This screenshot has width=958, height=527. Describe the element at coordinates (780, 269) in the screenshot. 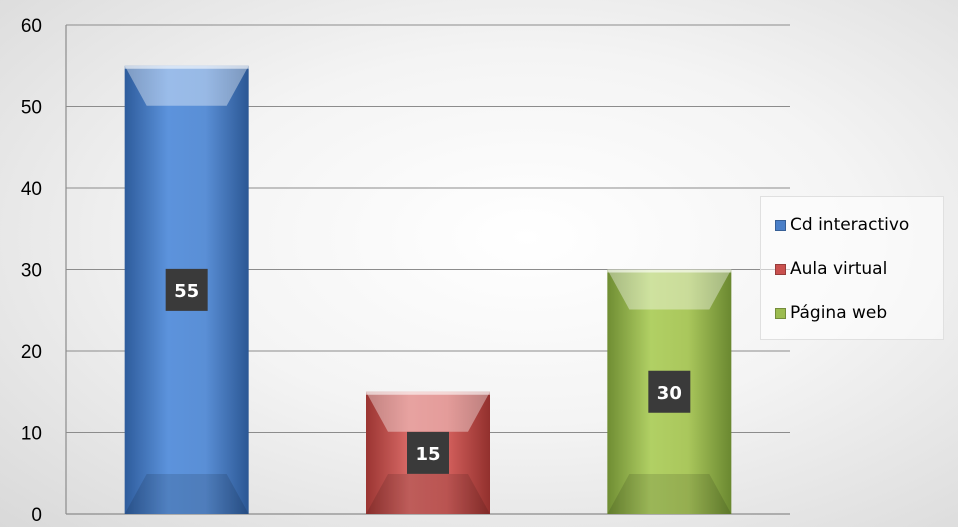

I see `legend-swatch-red` at that location.